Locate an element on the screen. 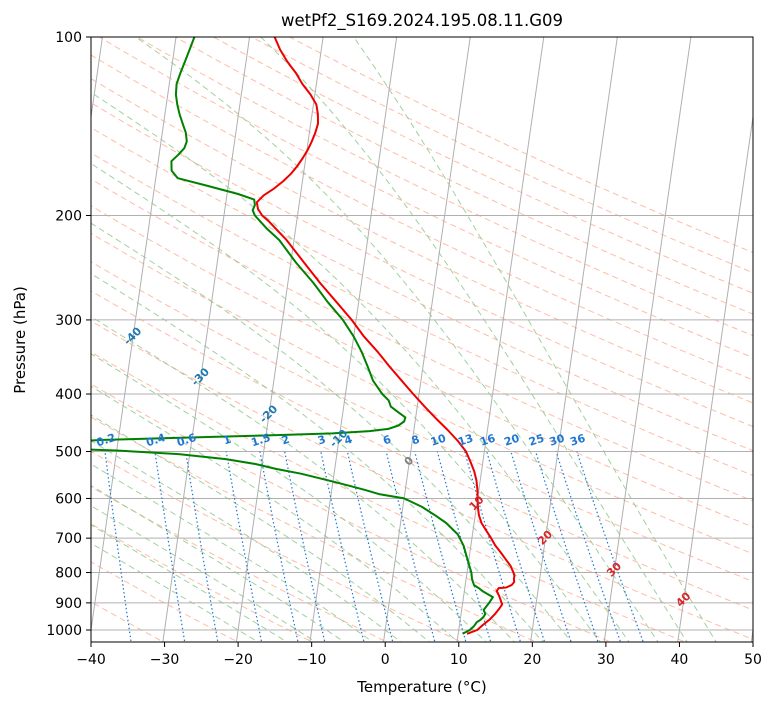 Image resolution: width=775 pixels, height=712 pixels. x-tick-label: 0 is located at coordinates (385, 660).